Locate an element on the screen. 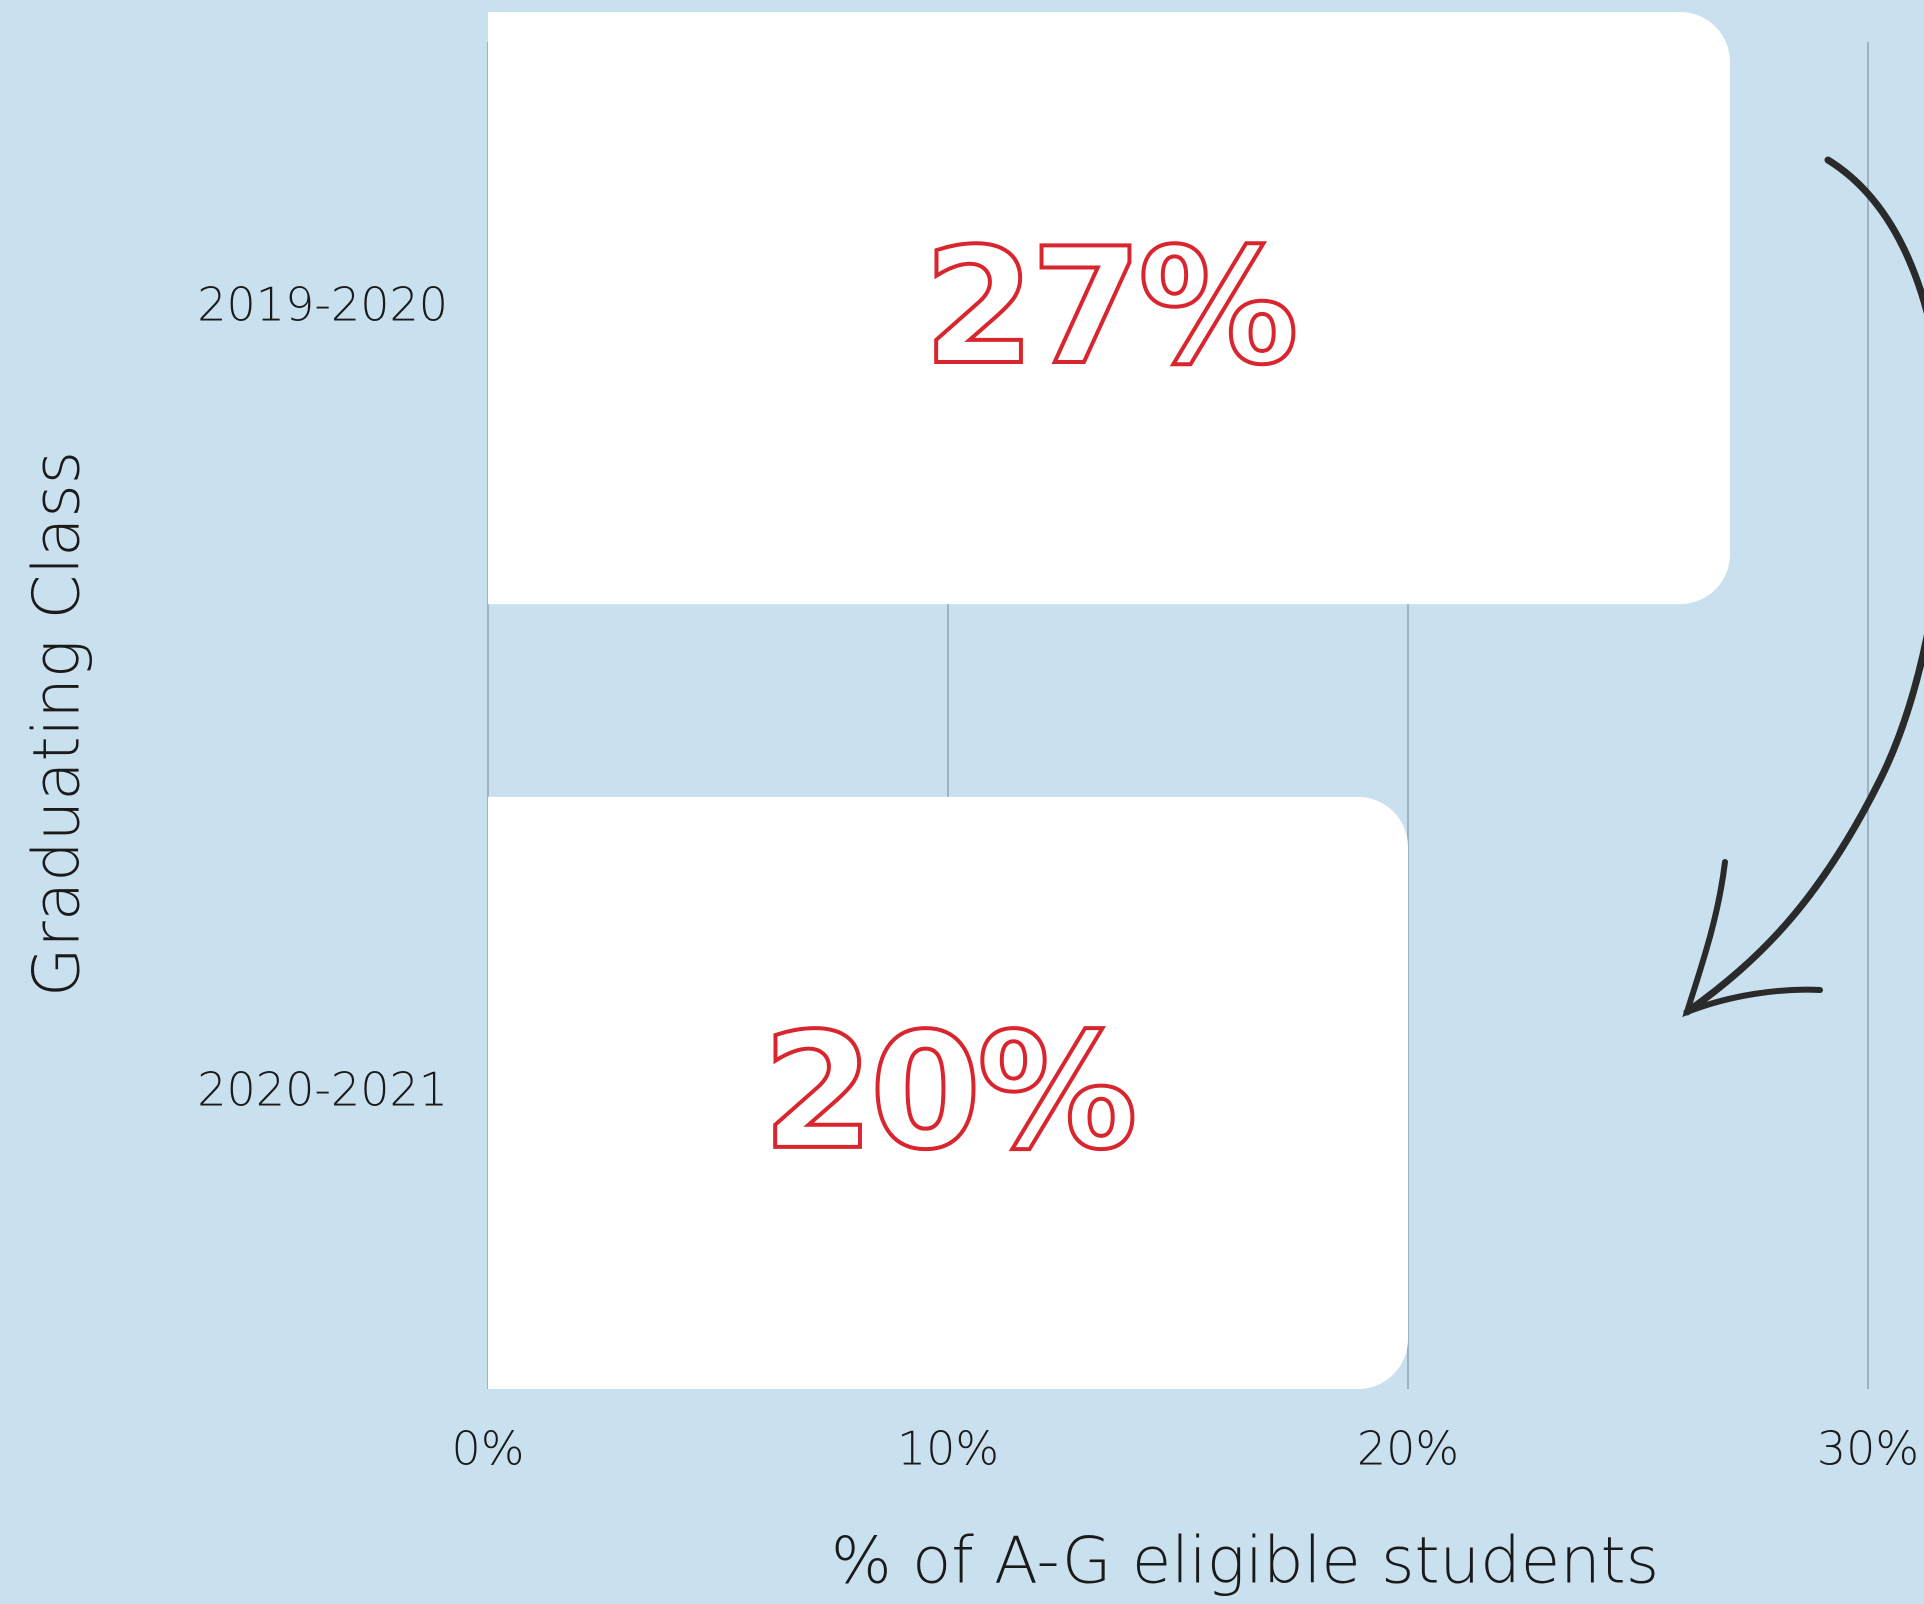  x-tick-label: 0% is located at coordinates (488, 1449).